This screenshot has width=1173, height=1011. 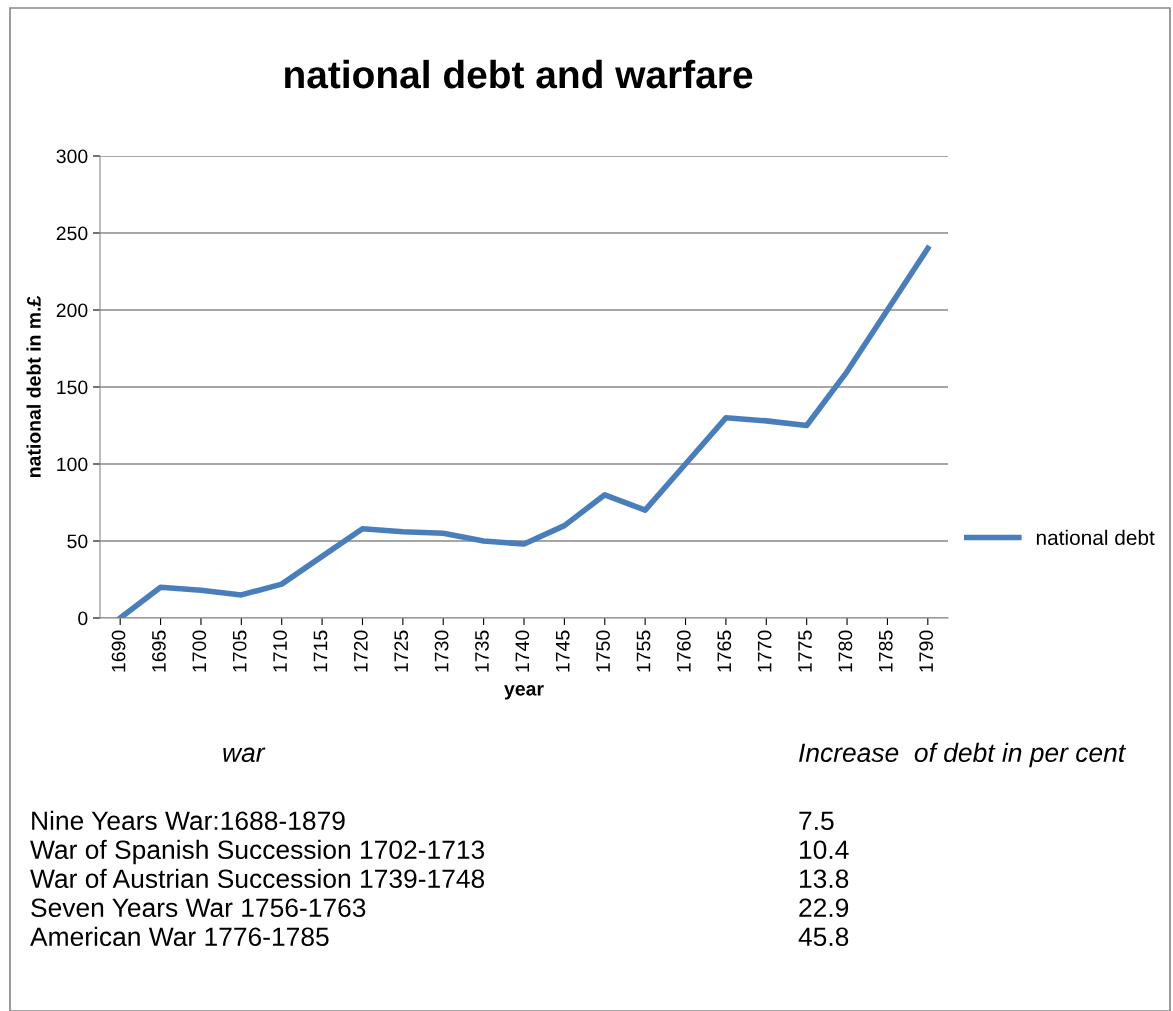 I want to click on y-tick-label: 300, so click(x=72, y=156).